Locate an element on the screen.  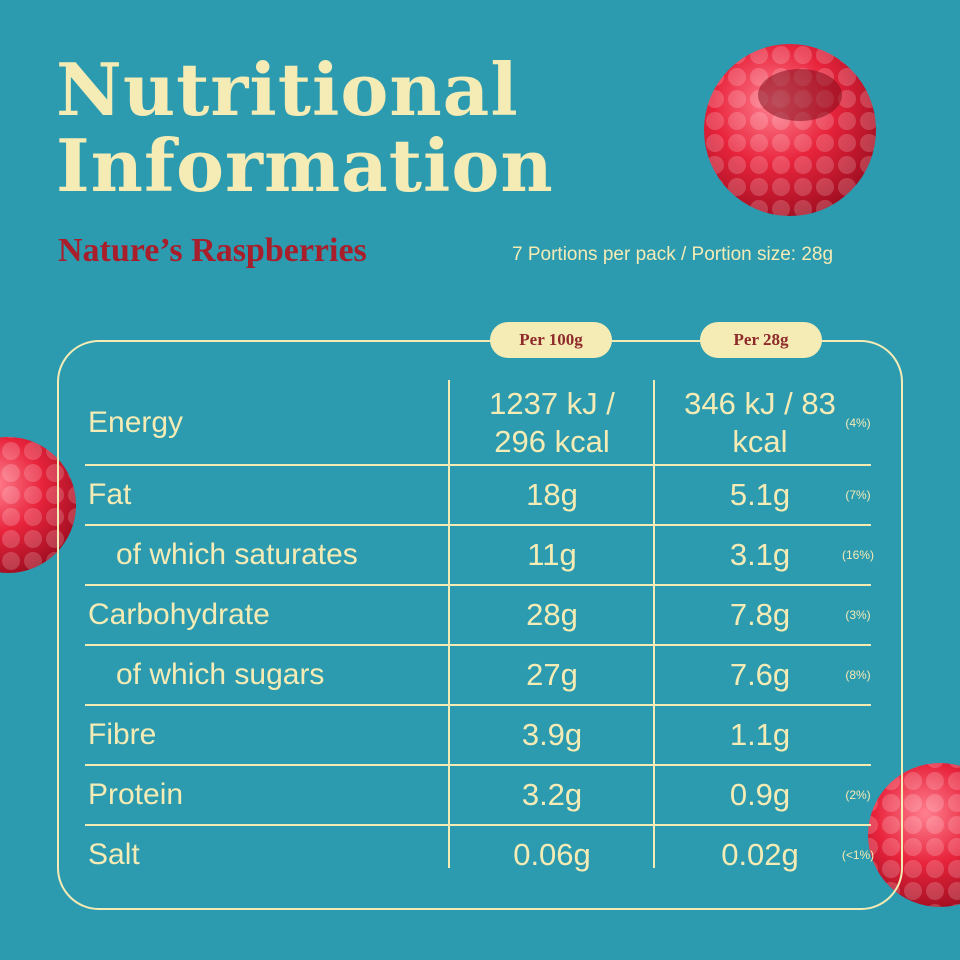
row-label: Carbohydrate is located at coordinates (179, 614).